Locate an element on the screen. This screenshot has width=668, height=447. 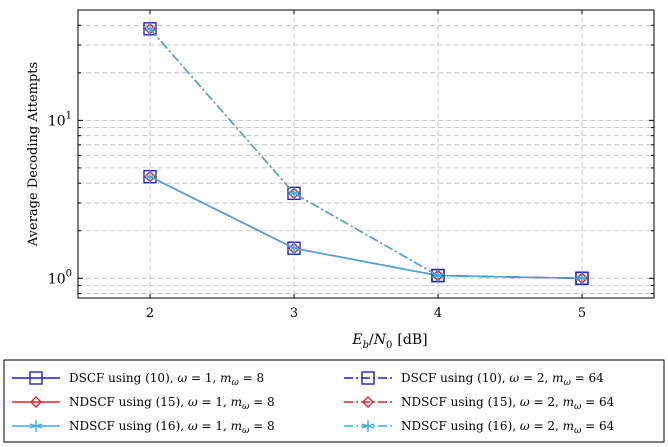
x-tick-label: 5 is located at coordinates (582, 313).